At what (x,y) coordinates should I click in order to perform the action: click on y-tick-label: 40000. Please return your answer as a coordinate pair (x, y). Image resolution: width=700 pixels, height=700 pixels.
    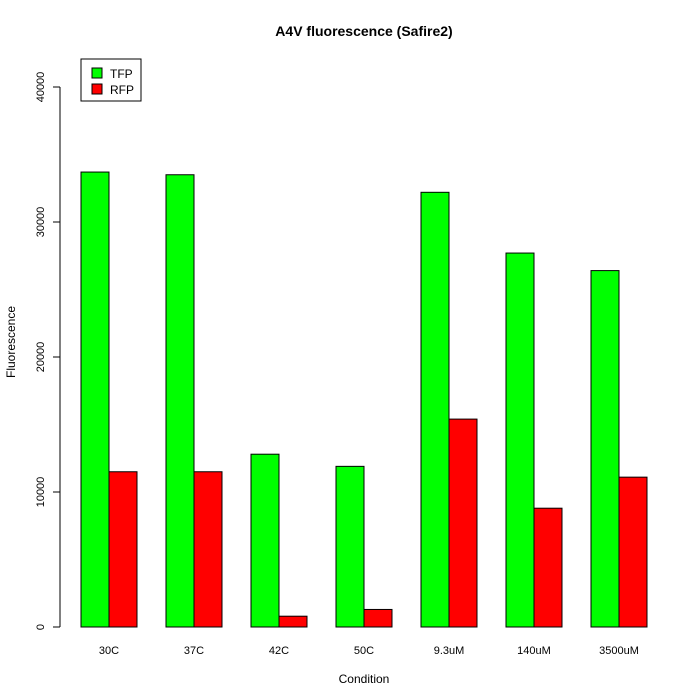
    Looking at the image, I should click on (41, 87).